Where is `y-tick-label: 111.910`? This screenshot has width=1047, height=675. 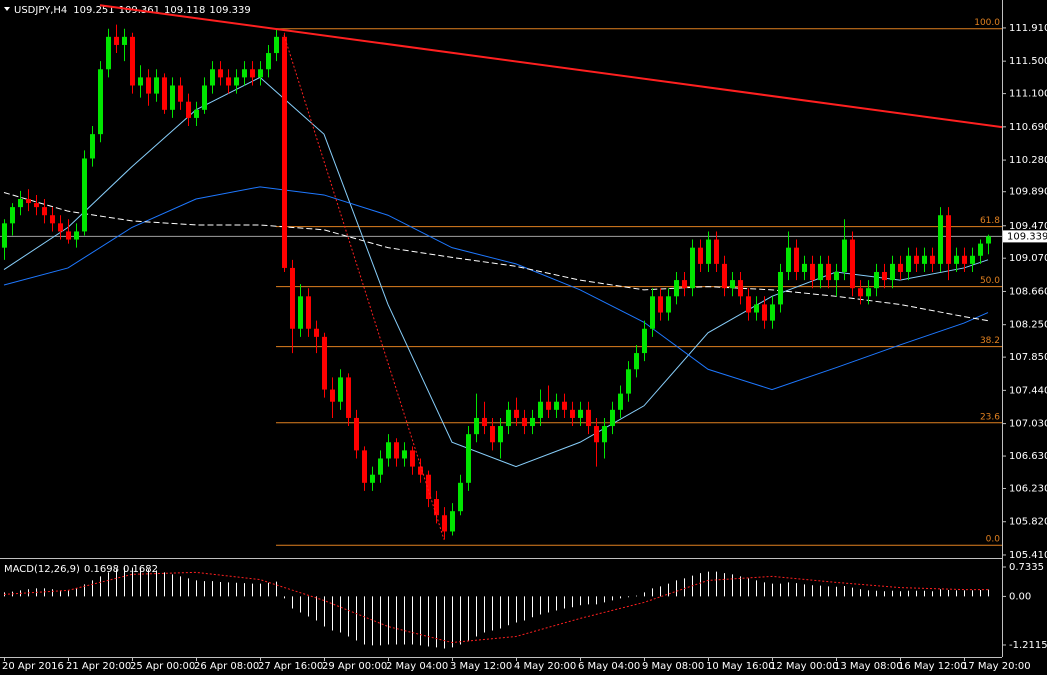 y-tick-label: 111.910 is located at coordinates (1028, 28).